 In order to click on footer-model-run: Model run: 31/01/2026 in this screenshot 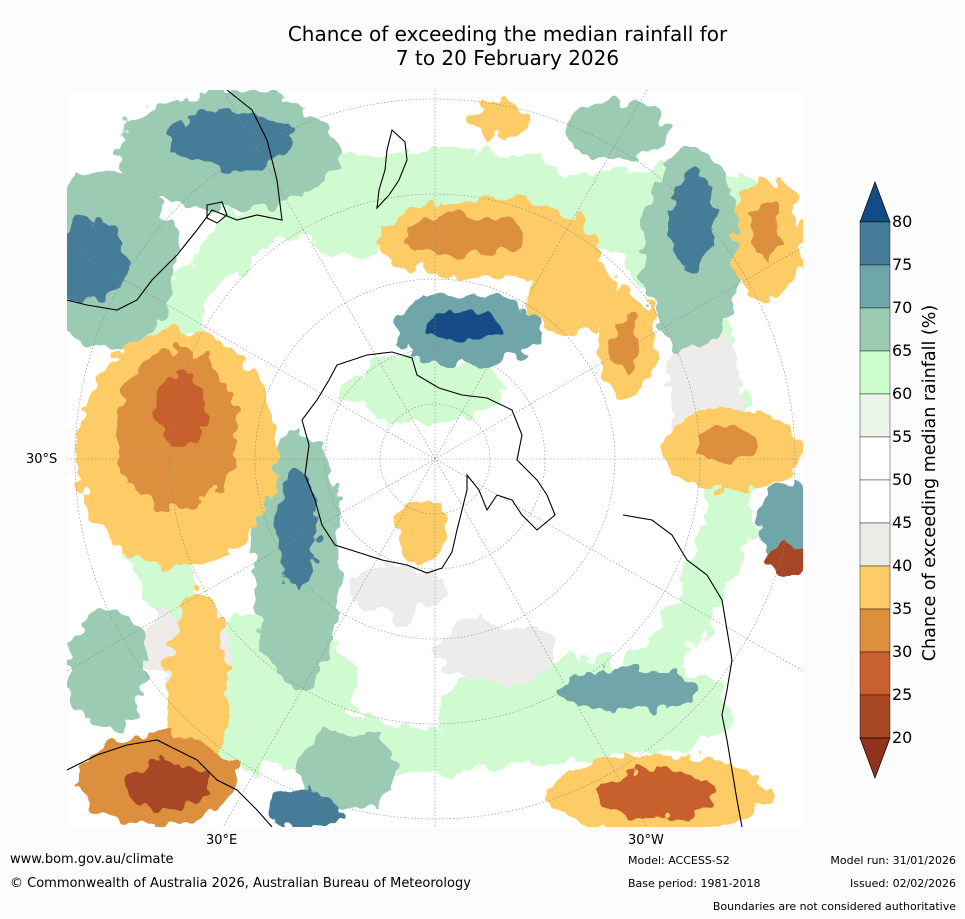, I will do `click(893, 860)`.